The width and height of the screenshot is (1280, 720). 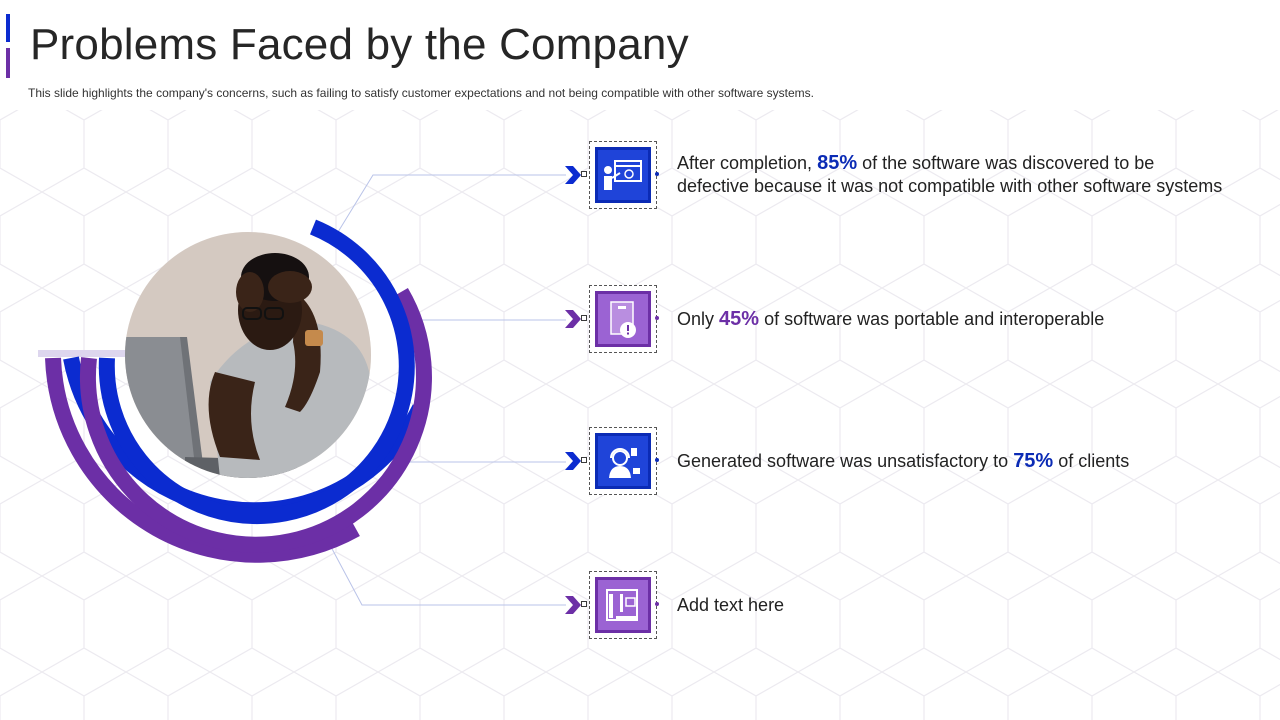 I want to click on item-text: Add text here, so click(x=731, y=605).